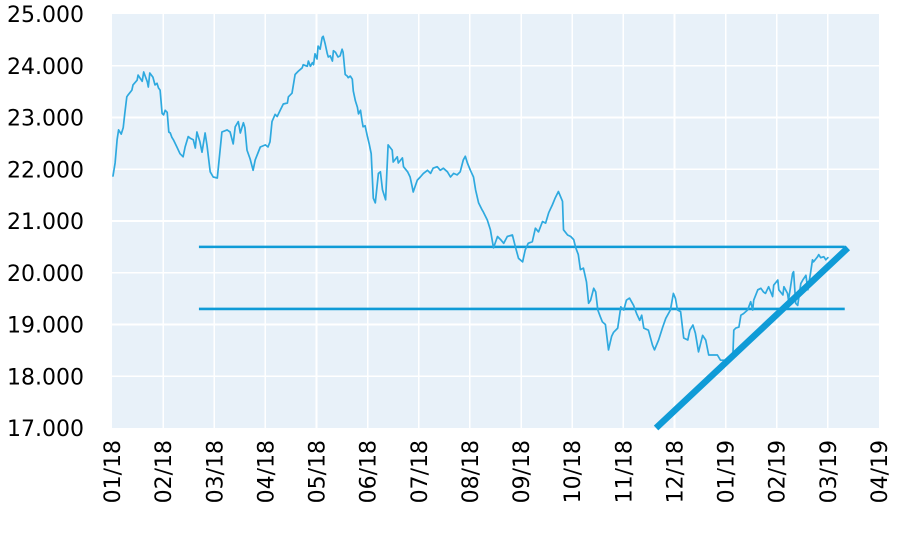 This screenshot has height=534, width=897. What do you see at coordinates (727, 471) in the screenshot?
I see `x-axis-tick-label: 01/19` at bounding box center [727, 471].